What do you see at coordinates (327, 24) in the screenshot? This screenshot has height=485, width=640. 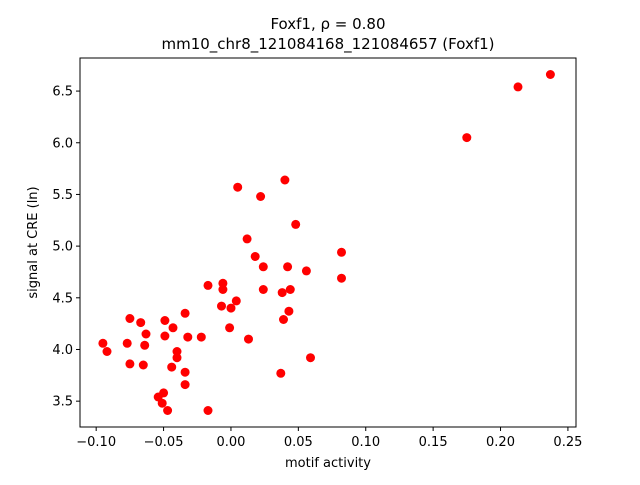 I see `chart-title-line-1: Foxf1, ρ = 0.80` at bounding box center [327, 24].